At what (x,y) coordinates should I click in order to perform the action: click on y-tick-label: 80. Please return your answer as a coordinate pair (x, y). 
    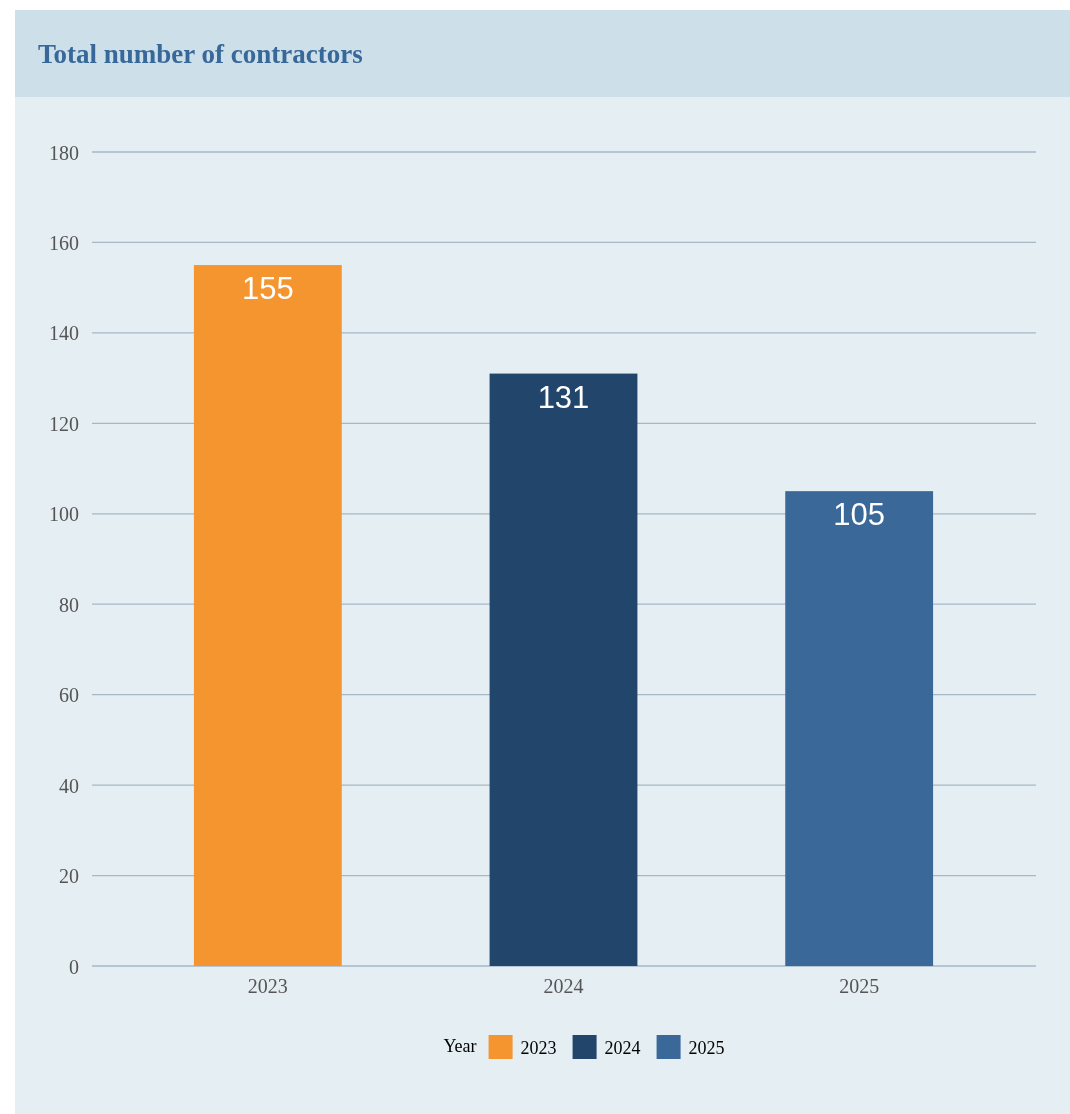
    Looking at the image, I should click on (69, 604).